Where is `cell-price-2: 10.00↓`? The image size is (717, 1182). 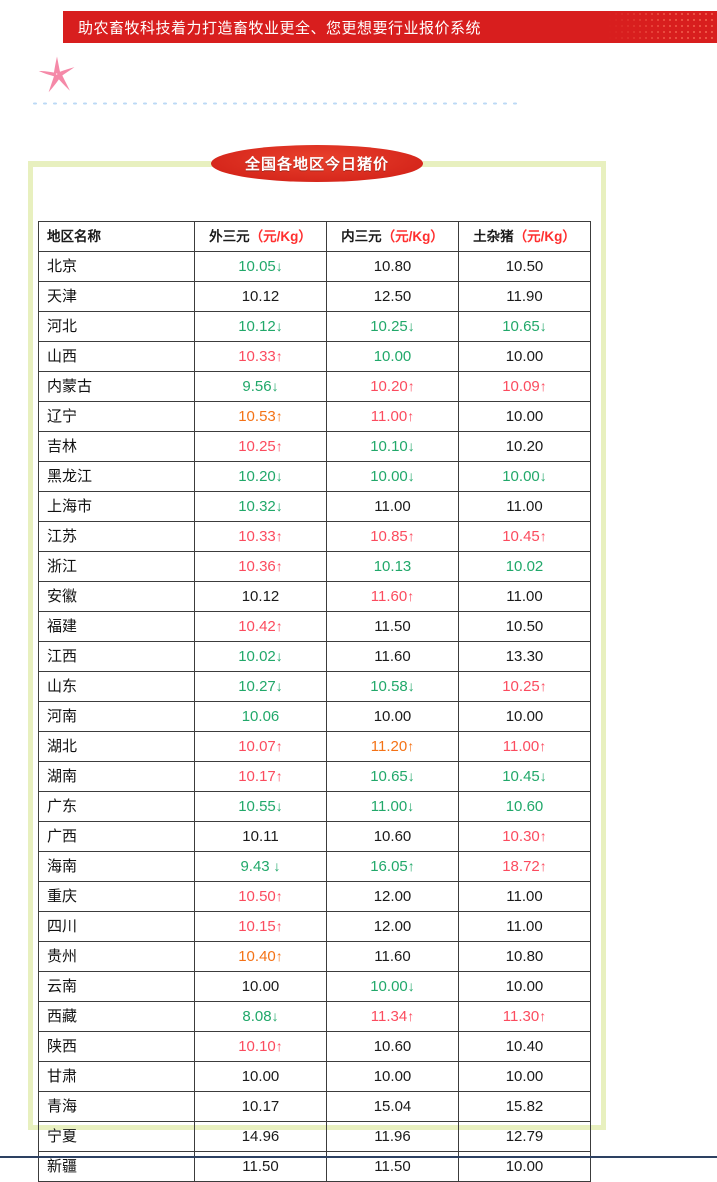 cell-price-2: 10.00↓ is located at coordinates (392, 476).